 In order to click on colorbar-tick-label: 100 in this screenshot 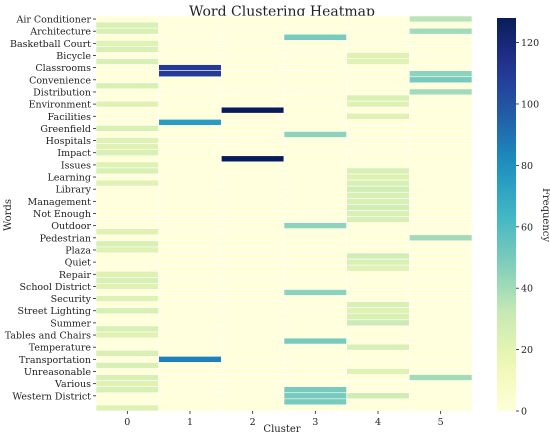, I will do `click(530, 104)`.